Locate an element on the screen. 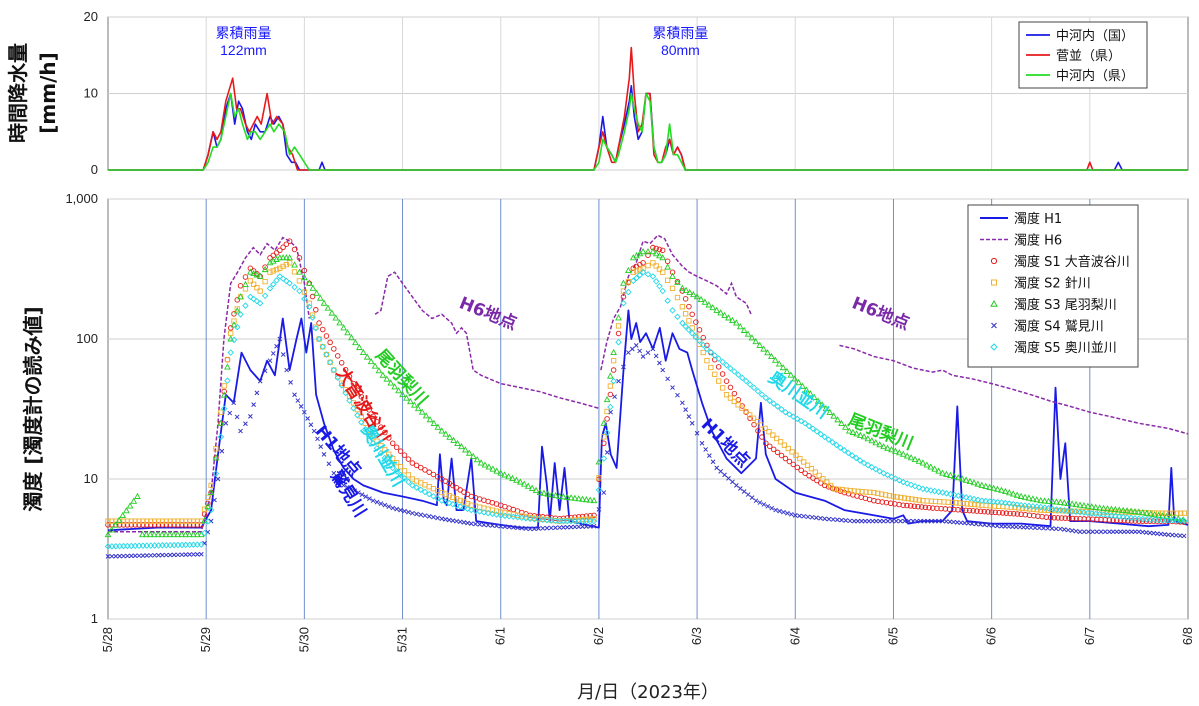 The height and width of the screenshot is (706, 1199). turbidity-x-tick-label: 6/4 is located at coordinates (794, 636).